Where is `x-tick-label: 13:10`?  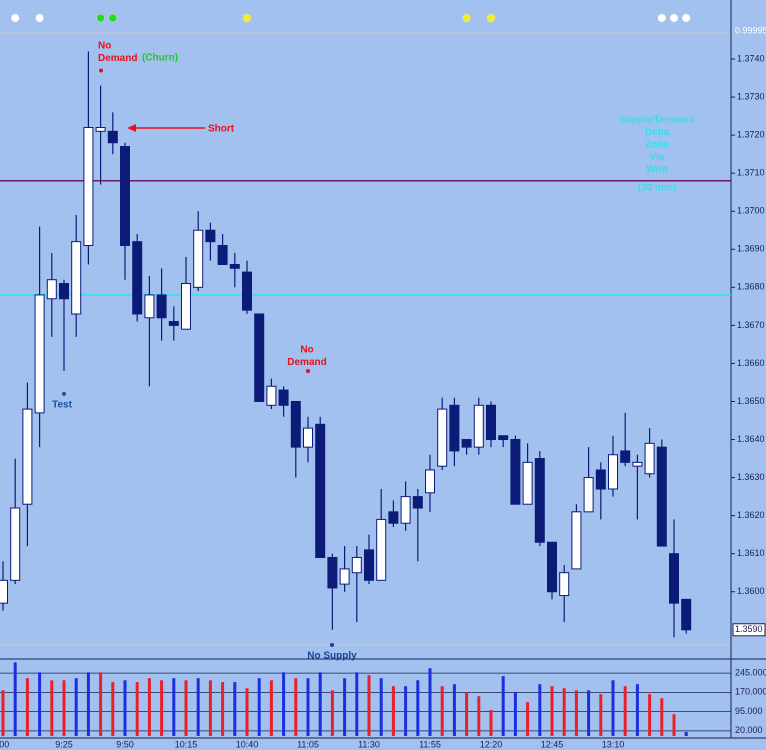 x-tick-label: 13:10 is located at coordinates (613, 744).